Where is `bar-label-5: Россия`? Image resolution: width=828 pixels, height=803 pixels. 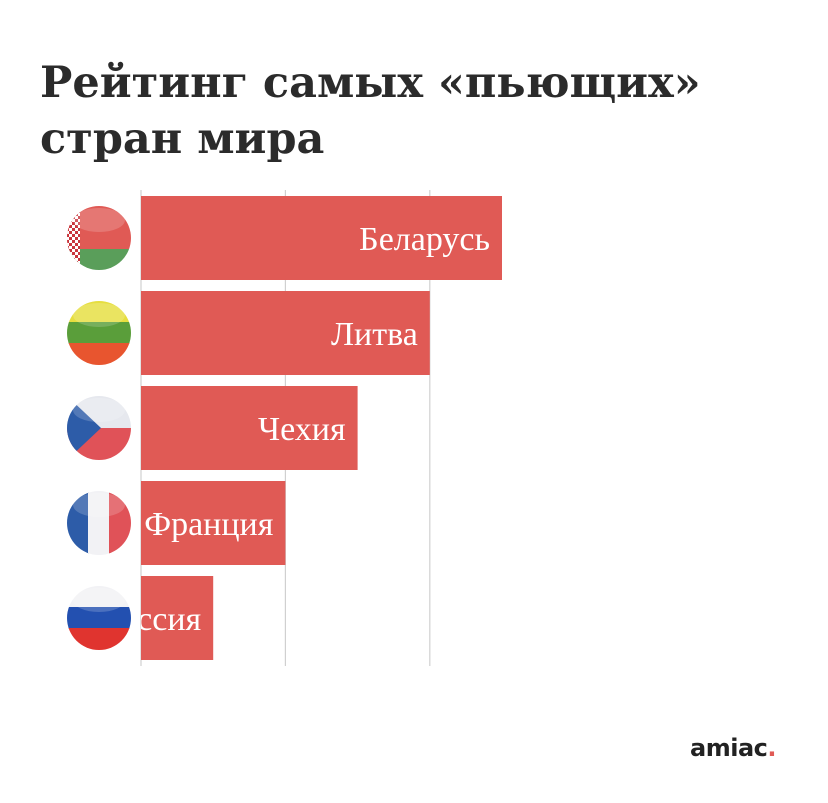
bar-label-5: Россия is located at coordinates (151, 619).